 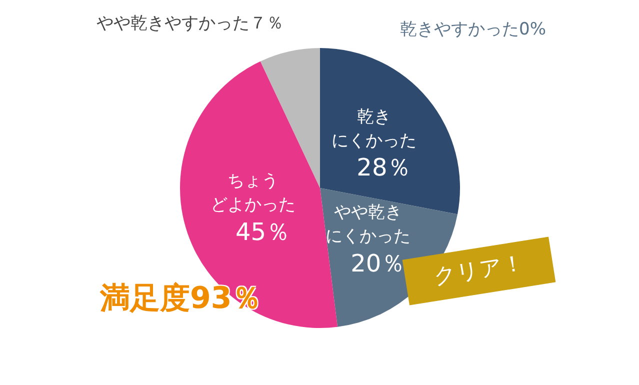 I want to click on slice-label: 乾きにくかった, so click(x=373, y=128).